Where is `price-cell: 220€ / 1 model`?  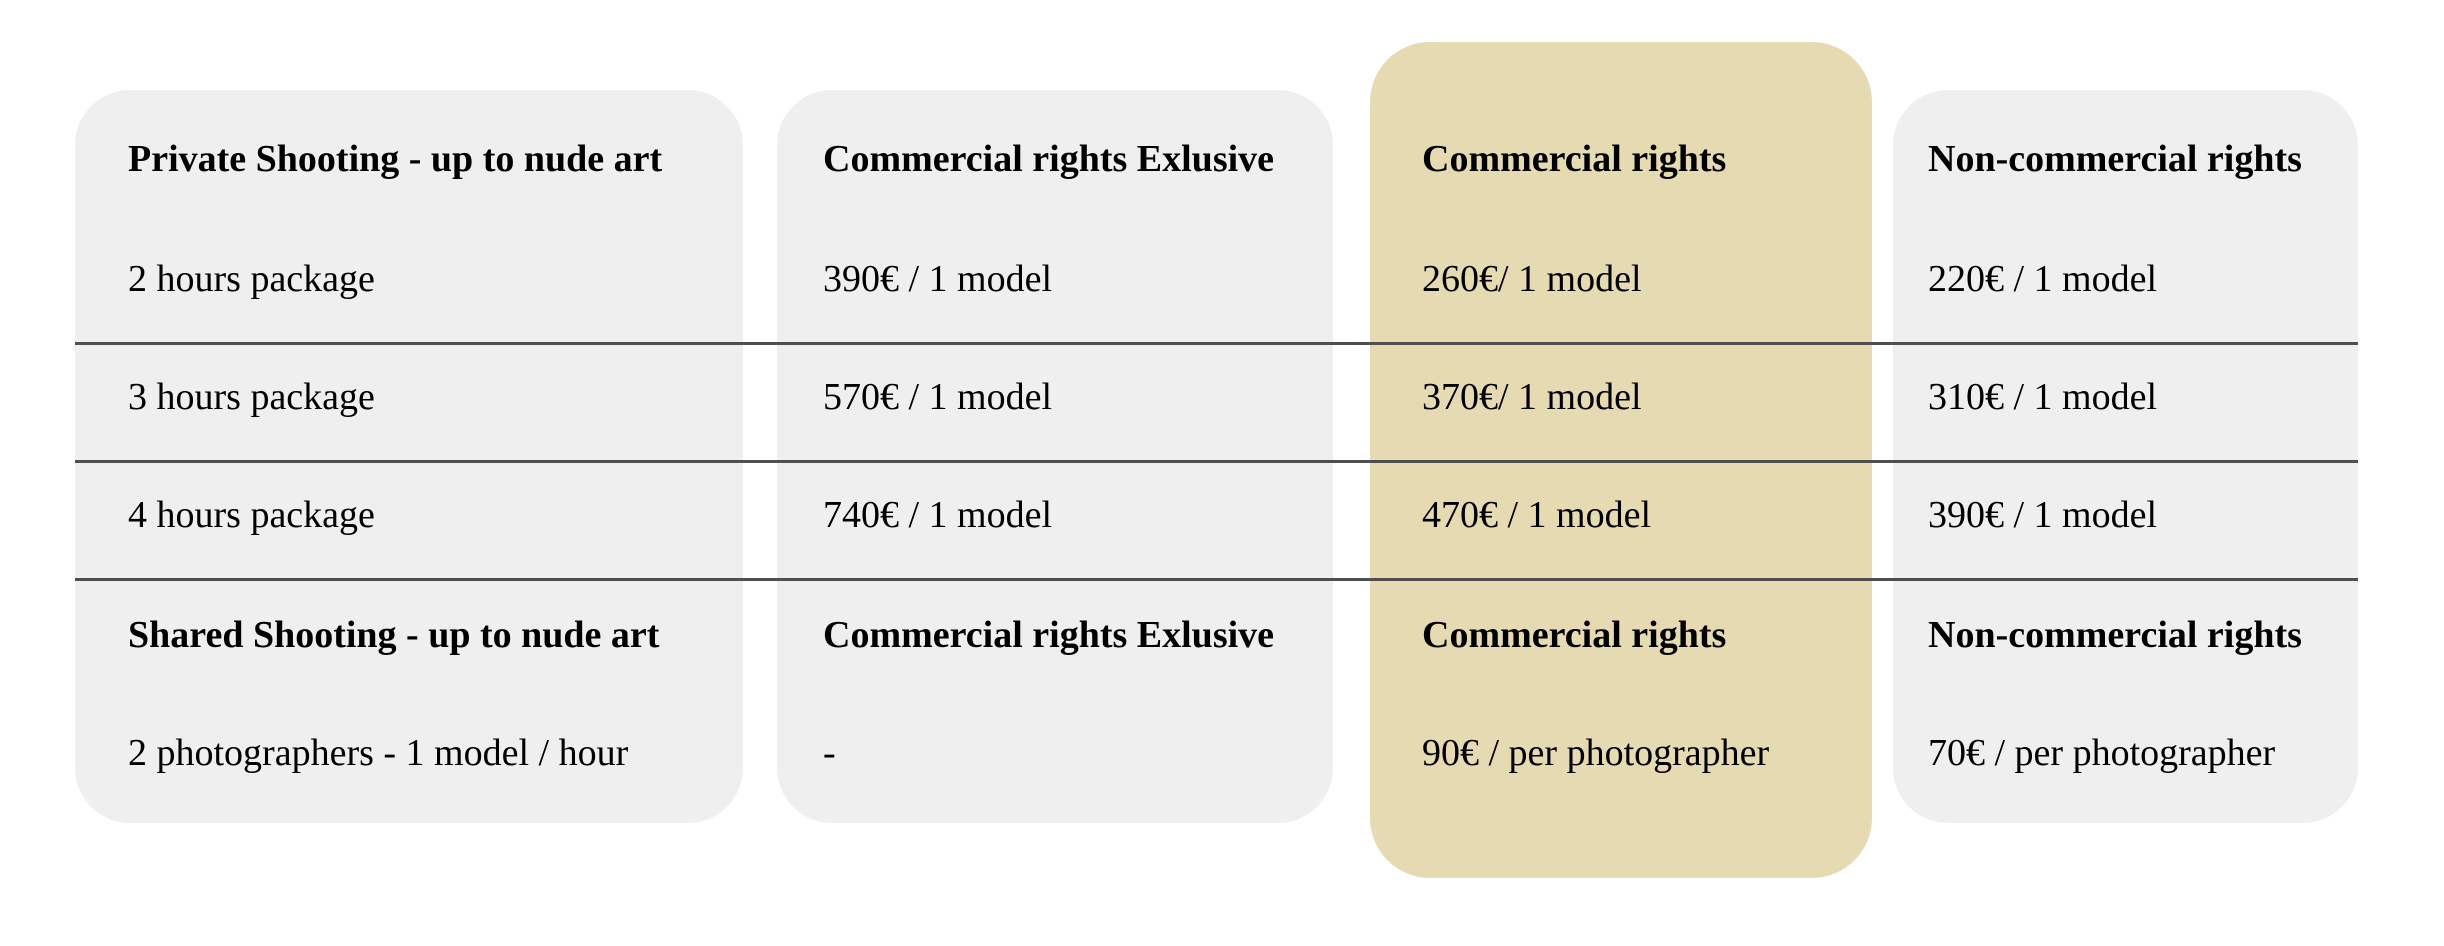 price-cell: 220€ / 1 model is located at coordinates (2043, 279).